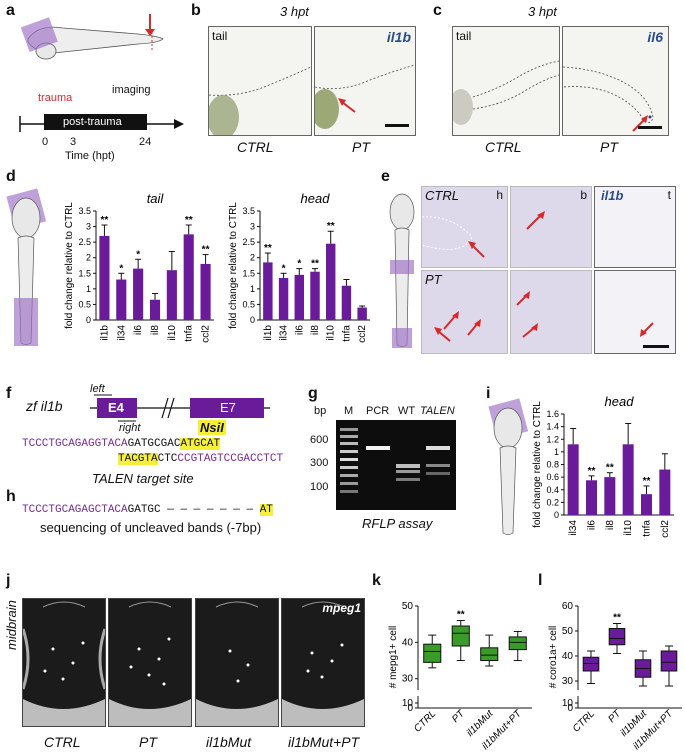 The width and height of the screenshot is (685, 756). I want to click on gel-lane-talen: TALEN, so click(437, 411).